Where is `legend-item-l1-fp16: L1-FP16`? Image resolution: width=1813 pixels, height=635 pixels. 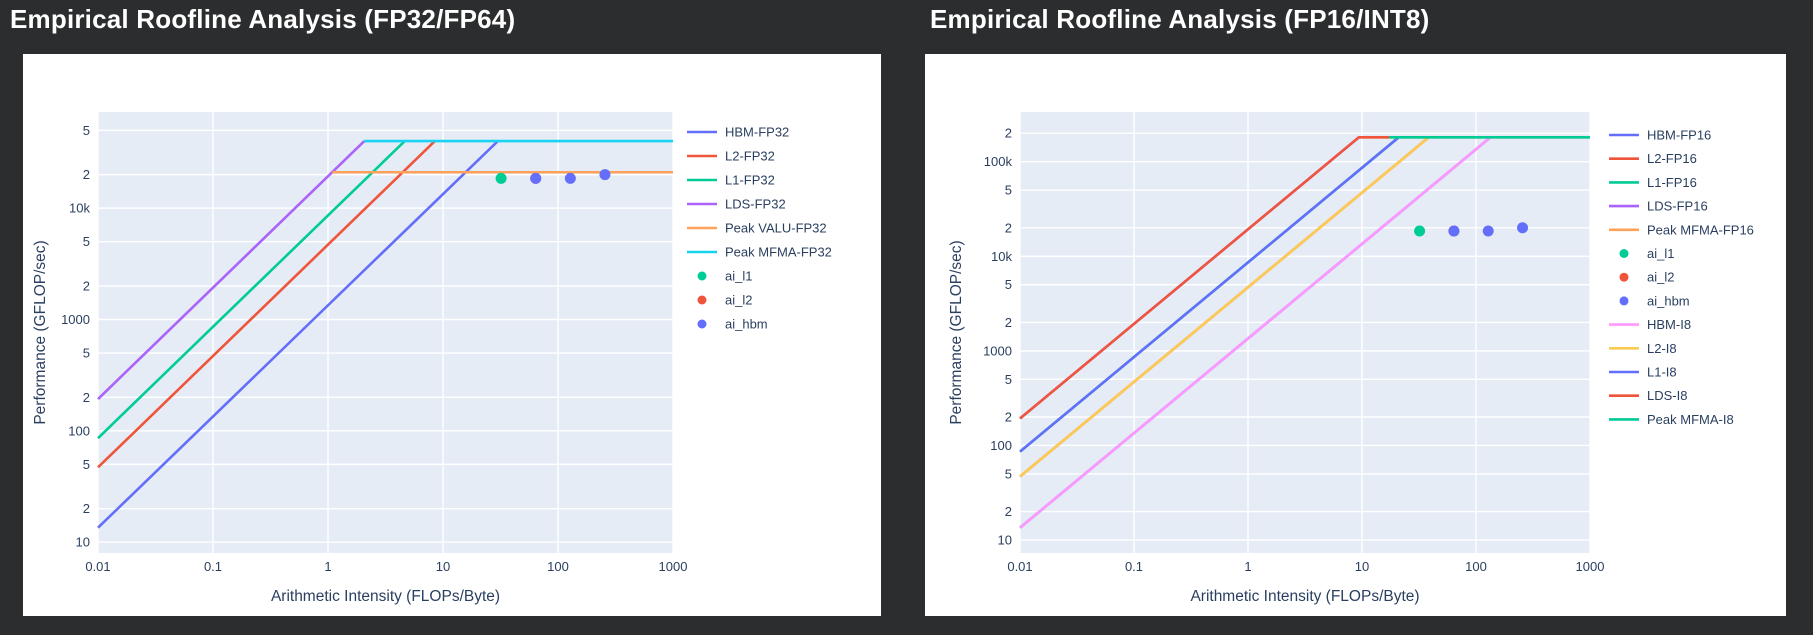 legend-item-l1-fp16: L1-FP16 is located at coordinates (1653, 182).